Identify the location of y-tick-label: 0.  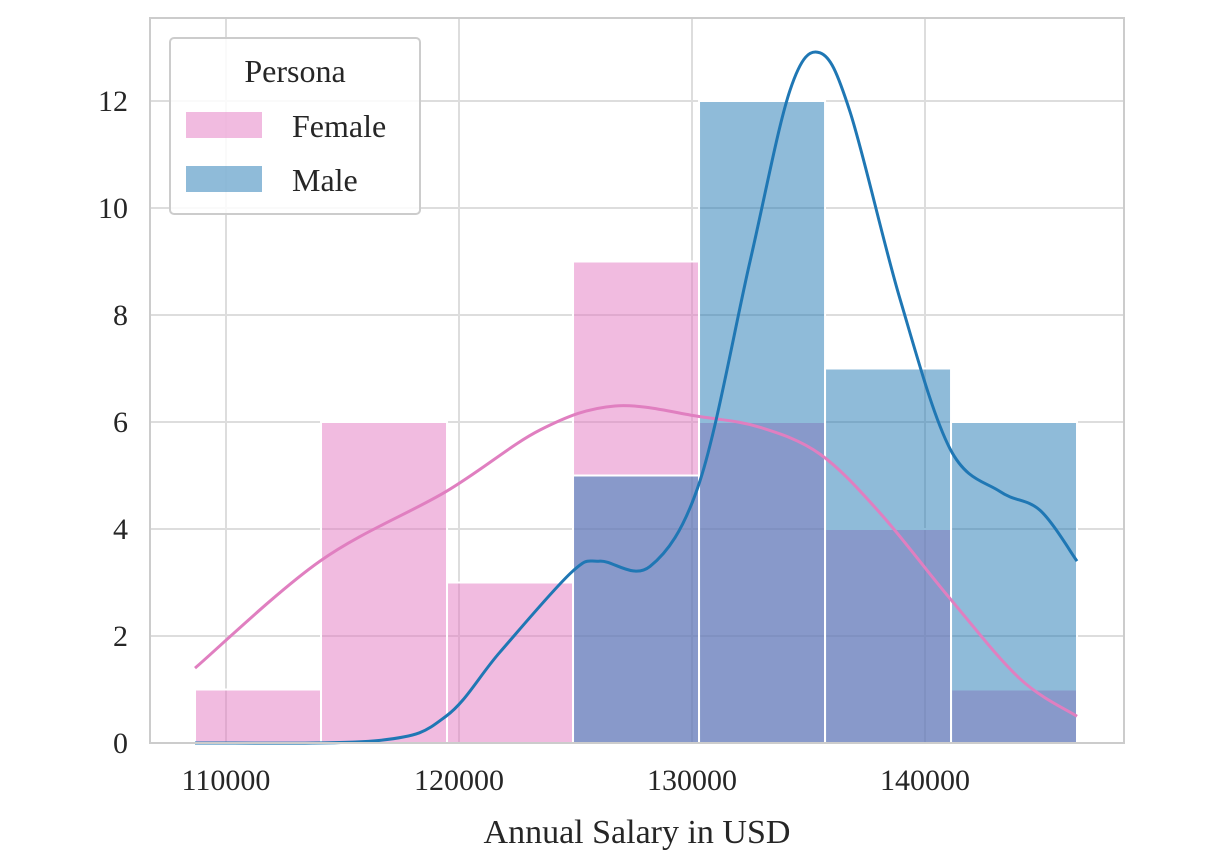
(120, 743).